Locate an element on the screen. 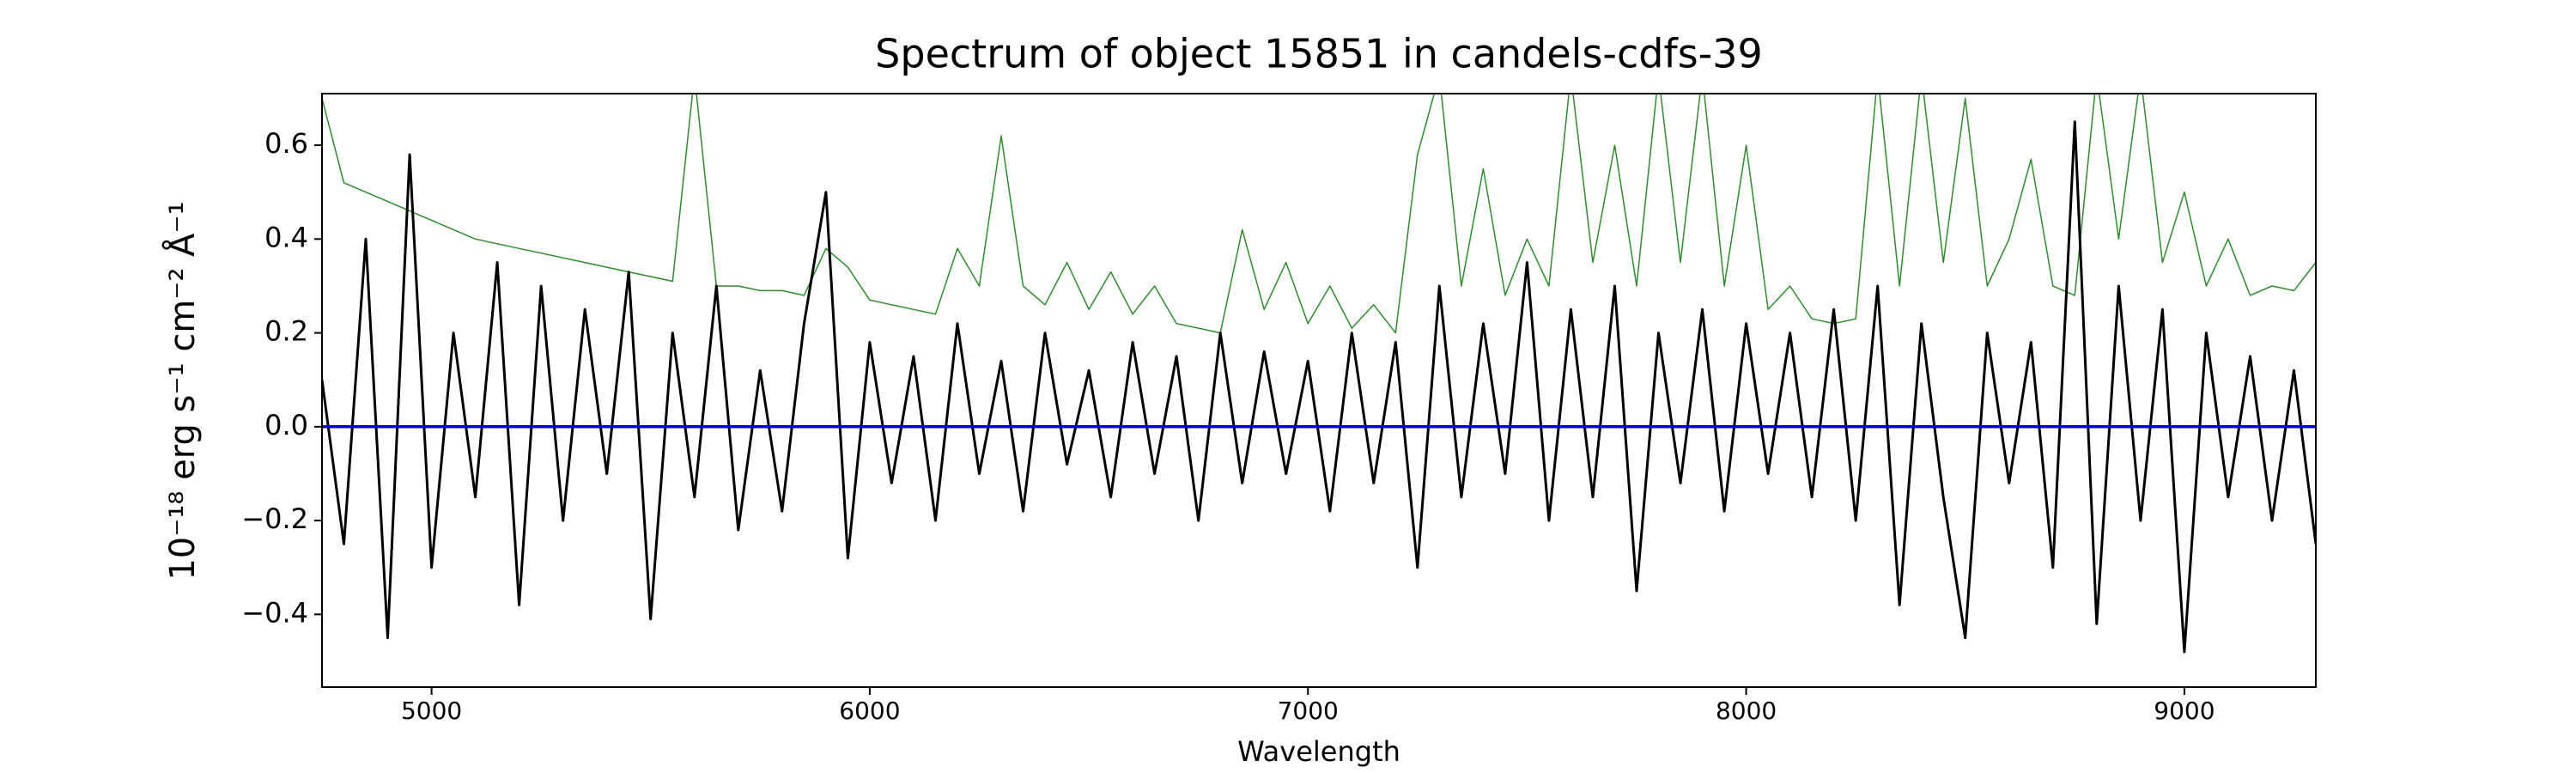  x-tick-label: 6000 is located at coordinates (870, 711).